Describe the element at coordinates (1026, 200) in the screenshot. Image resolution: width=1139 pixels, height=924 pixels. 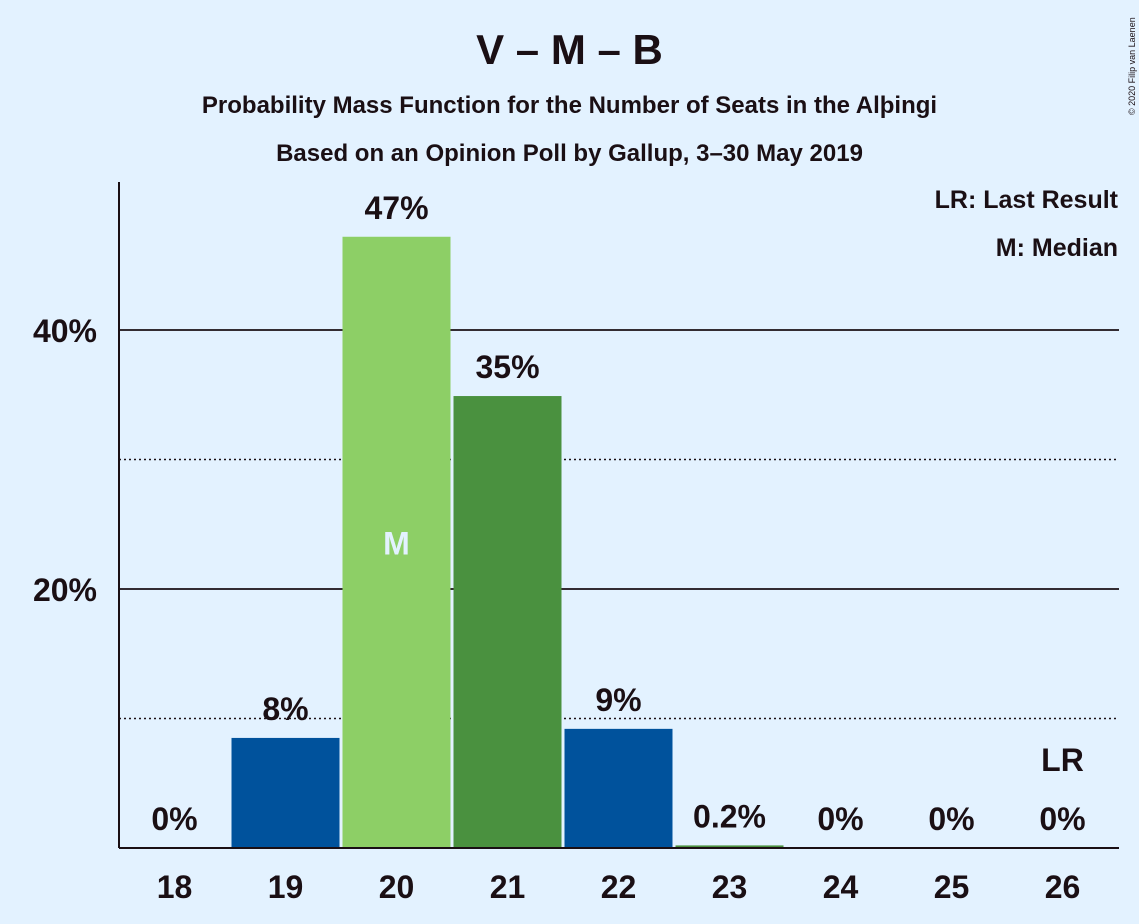
I see `legend-last-result: LR: Last Result` at that location.